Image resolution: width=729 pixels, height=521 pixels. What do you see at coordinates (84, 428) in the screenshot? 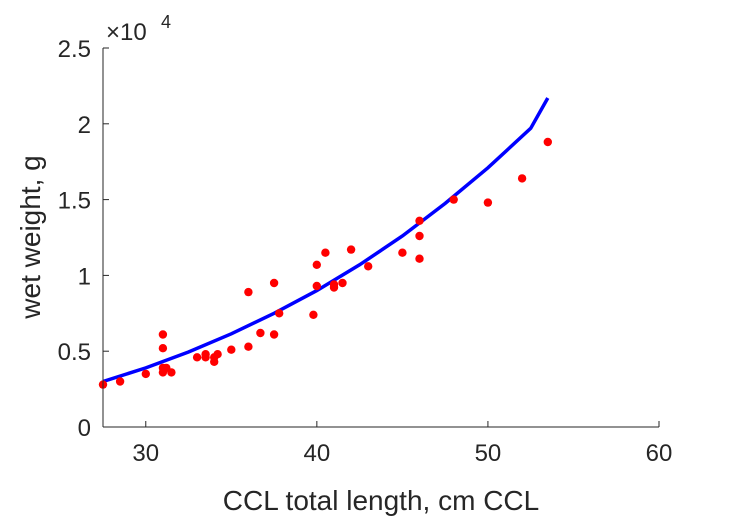
I see `y-tick-label: 0` at bounding box center [84, 428].